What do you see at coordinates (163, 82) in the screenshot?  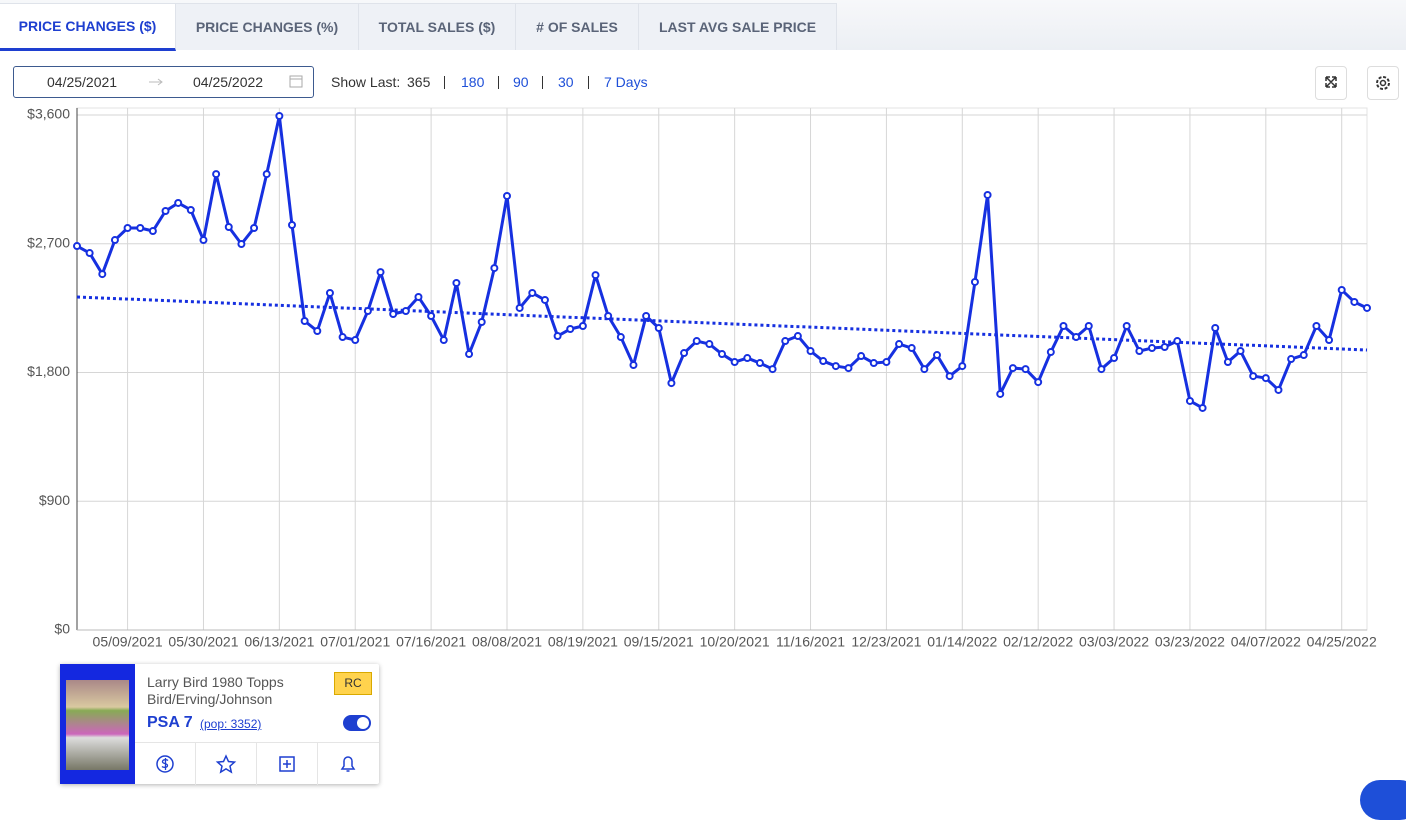 I see `date-range: 04/25/2021 04/25/2022` at bounding box center [163, 82].